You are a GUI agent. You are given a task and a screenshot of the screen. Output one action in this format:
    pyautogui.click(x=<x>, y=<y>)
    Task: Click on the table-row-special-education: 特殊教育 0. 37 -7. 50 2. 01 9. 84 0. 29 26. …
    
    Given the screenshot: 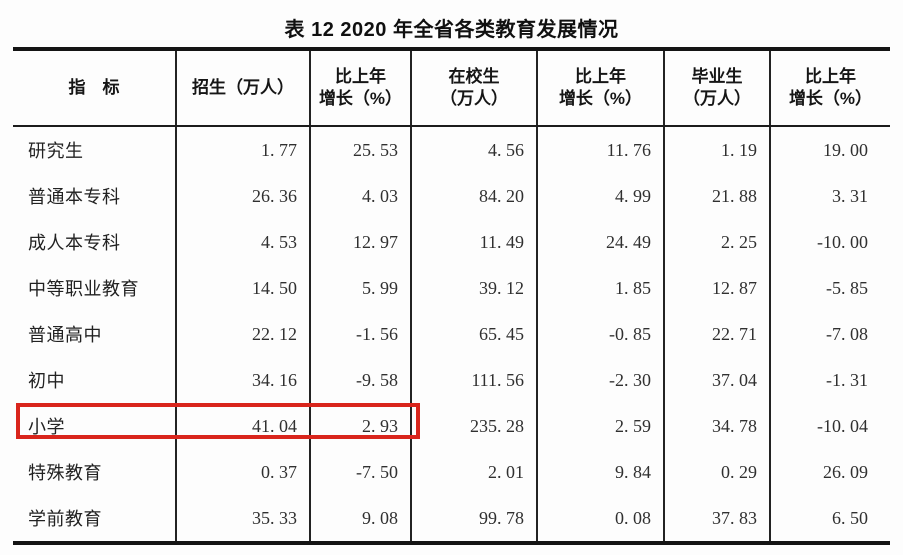 What is the action you would take?
    pyautogui.click(x=451, y=472)
    